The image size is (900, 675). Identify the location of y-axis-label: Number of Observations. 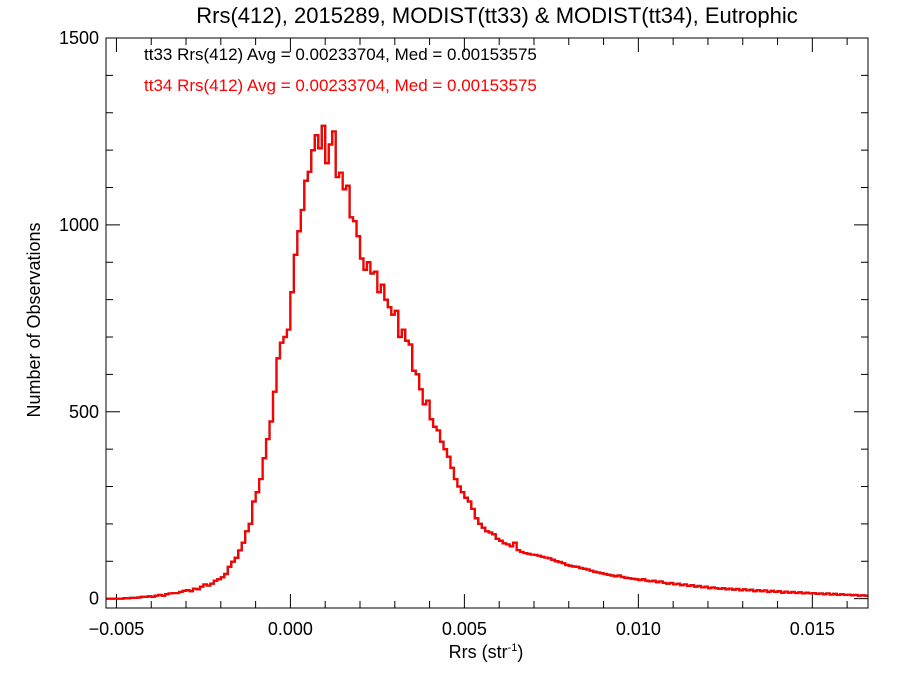
(34, 319).